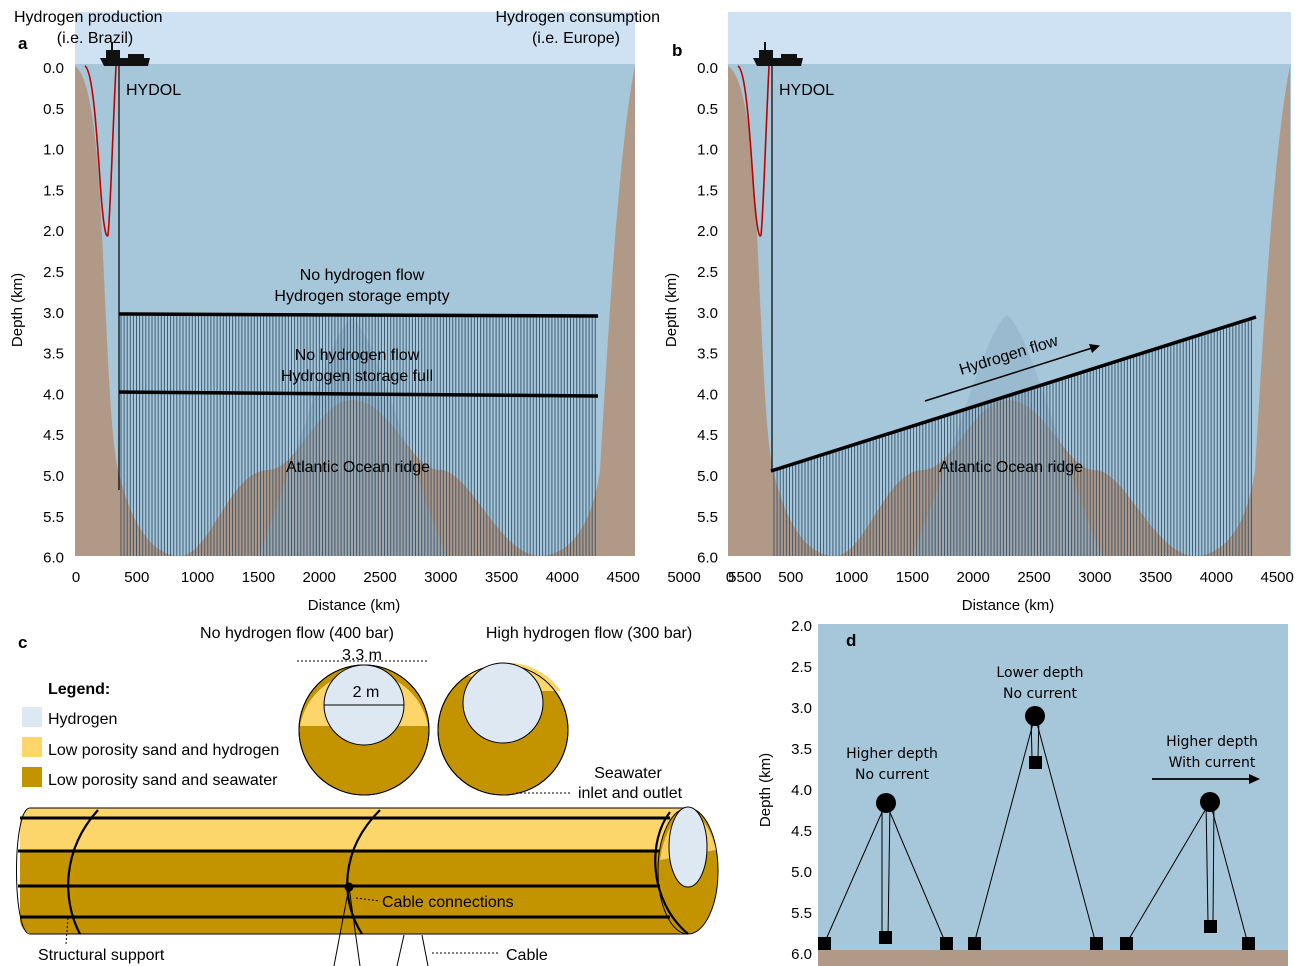 The image size is (1308, 966). Describe the element at coordinates (1190, 842) in the screenshot. I see `mooring-config-3: Higher depth With current` at that location.